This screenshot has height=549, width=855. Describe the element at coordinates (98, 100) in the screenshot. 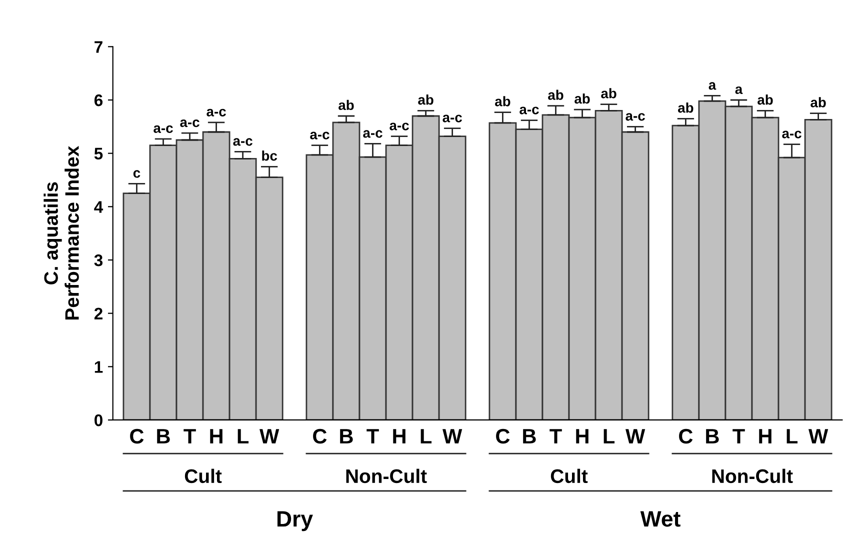

I see `y-tick-label: 6` at that location.